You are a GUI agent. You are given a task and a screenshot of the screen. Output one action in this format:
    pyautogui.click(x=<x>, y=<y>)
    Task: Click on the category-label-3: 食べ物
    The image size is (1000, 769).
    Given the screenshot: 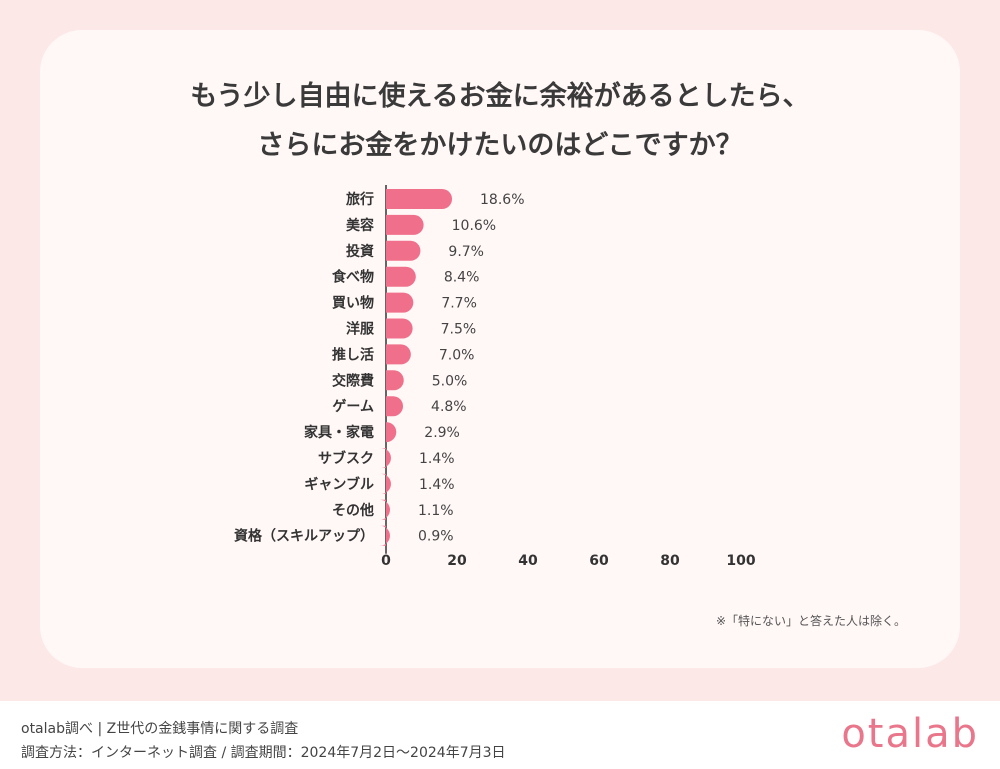 What is the action you would take?
    pyautogui.click(x=353, y=277)
    